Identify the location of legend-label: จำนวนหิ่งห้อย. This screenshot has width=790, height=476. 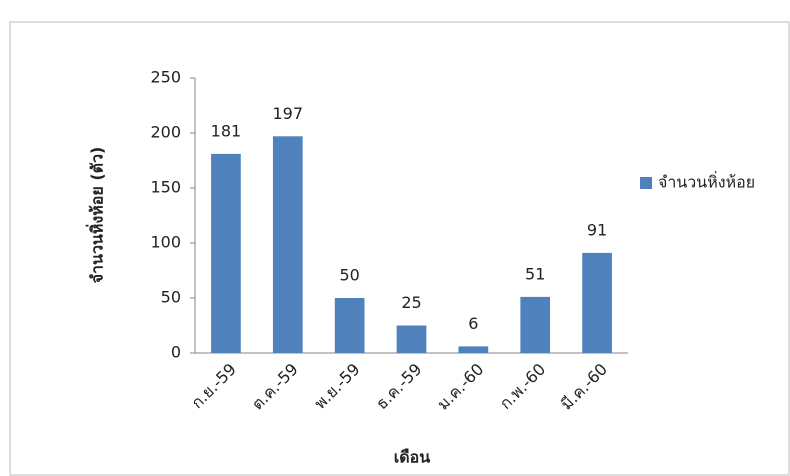
(706, 181).